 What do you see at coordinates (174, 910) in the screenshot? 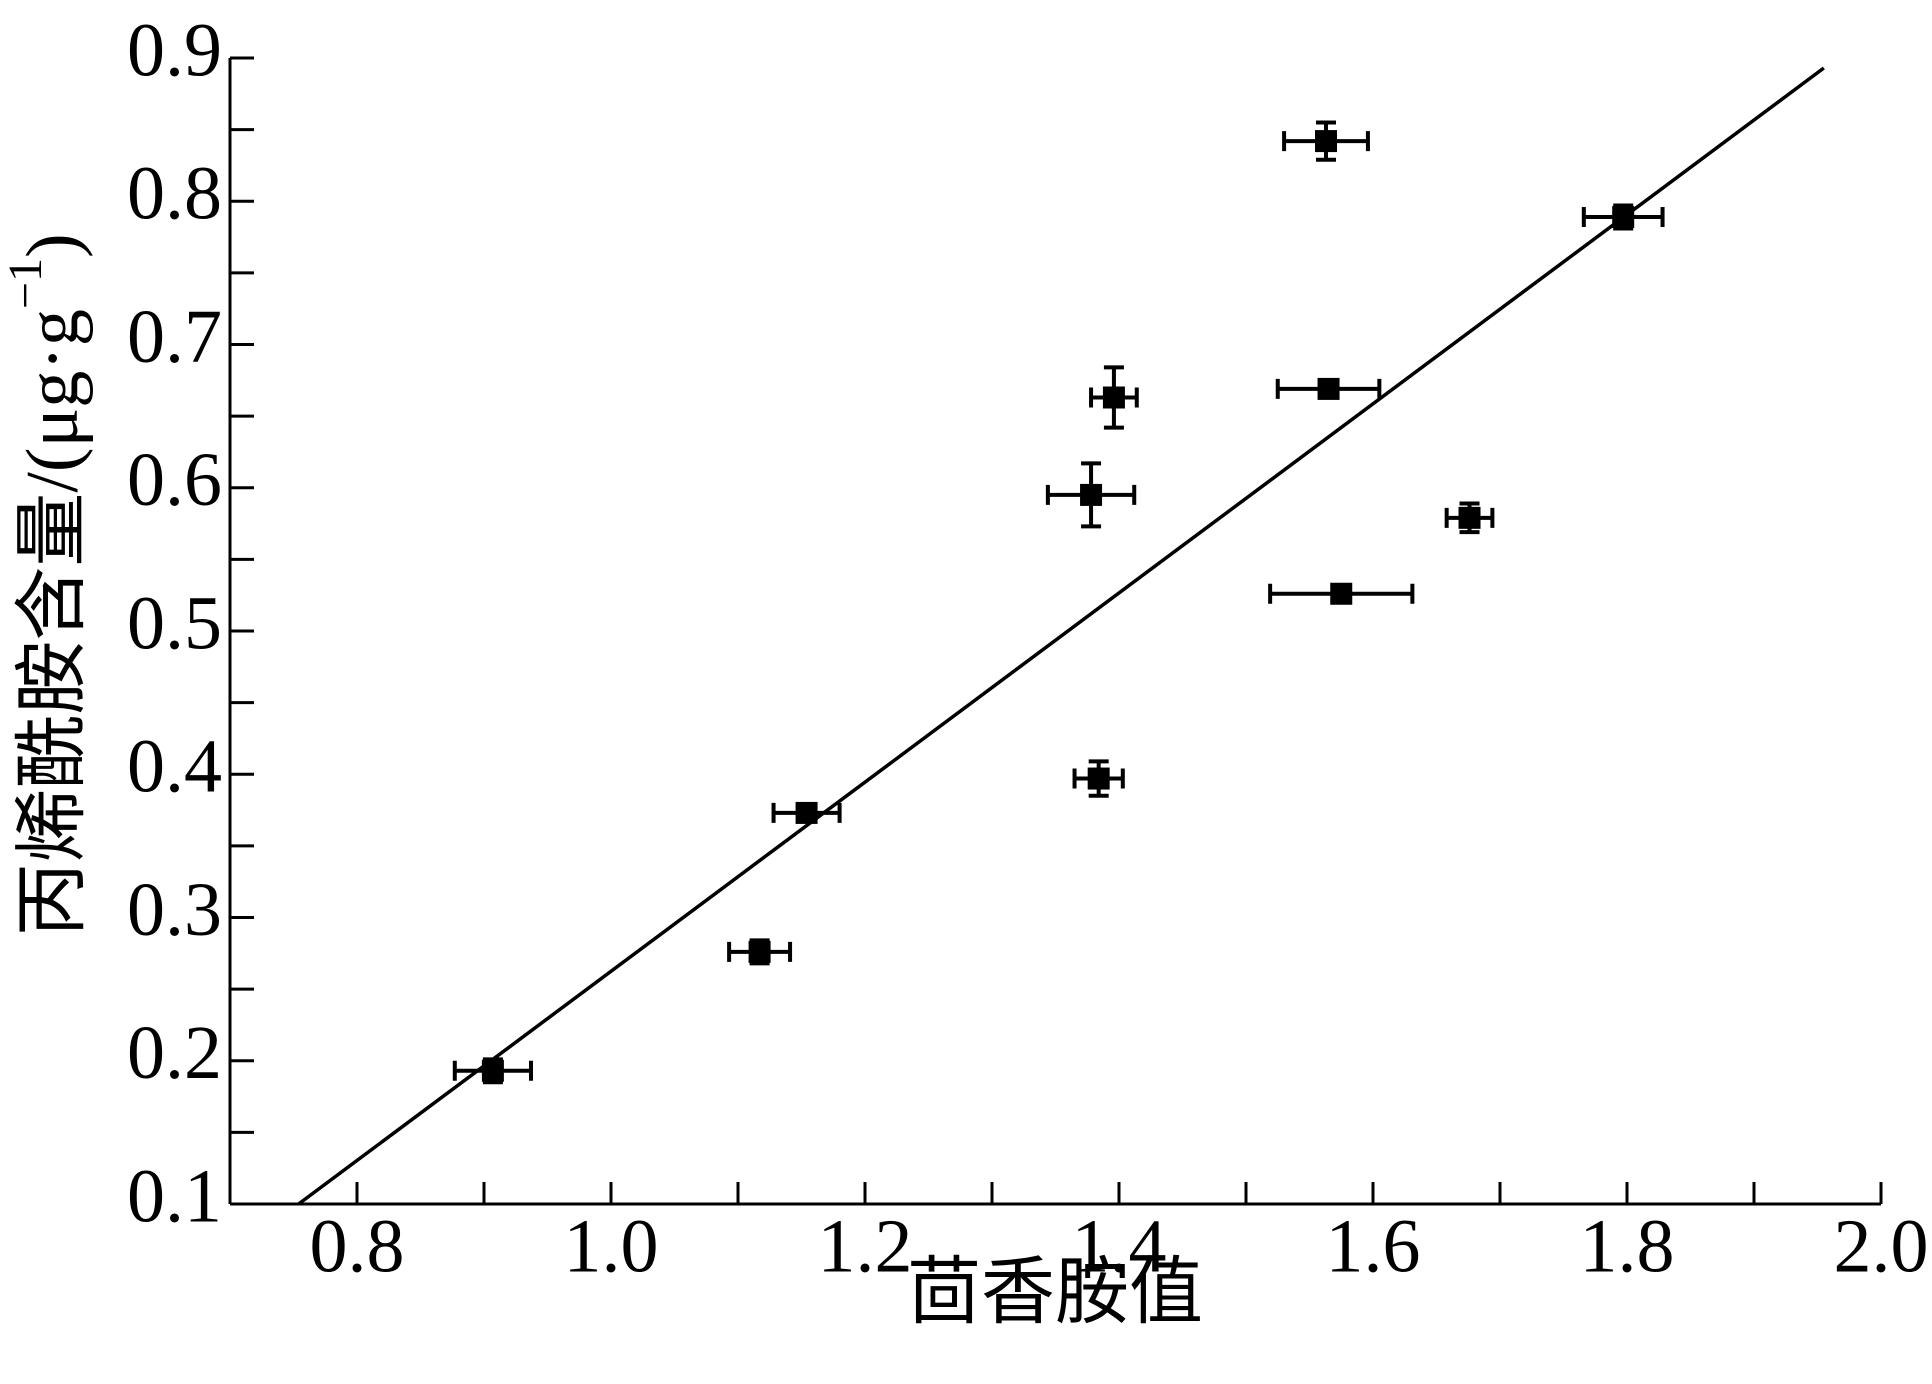
I see `y-tick-label: 0.3` at bounding box center [174, 910].